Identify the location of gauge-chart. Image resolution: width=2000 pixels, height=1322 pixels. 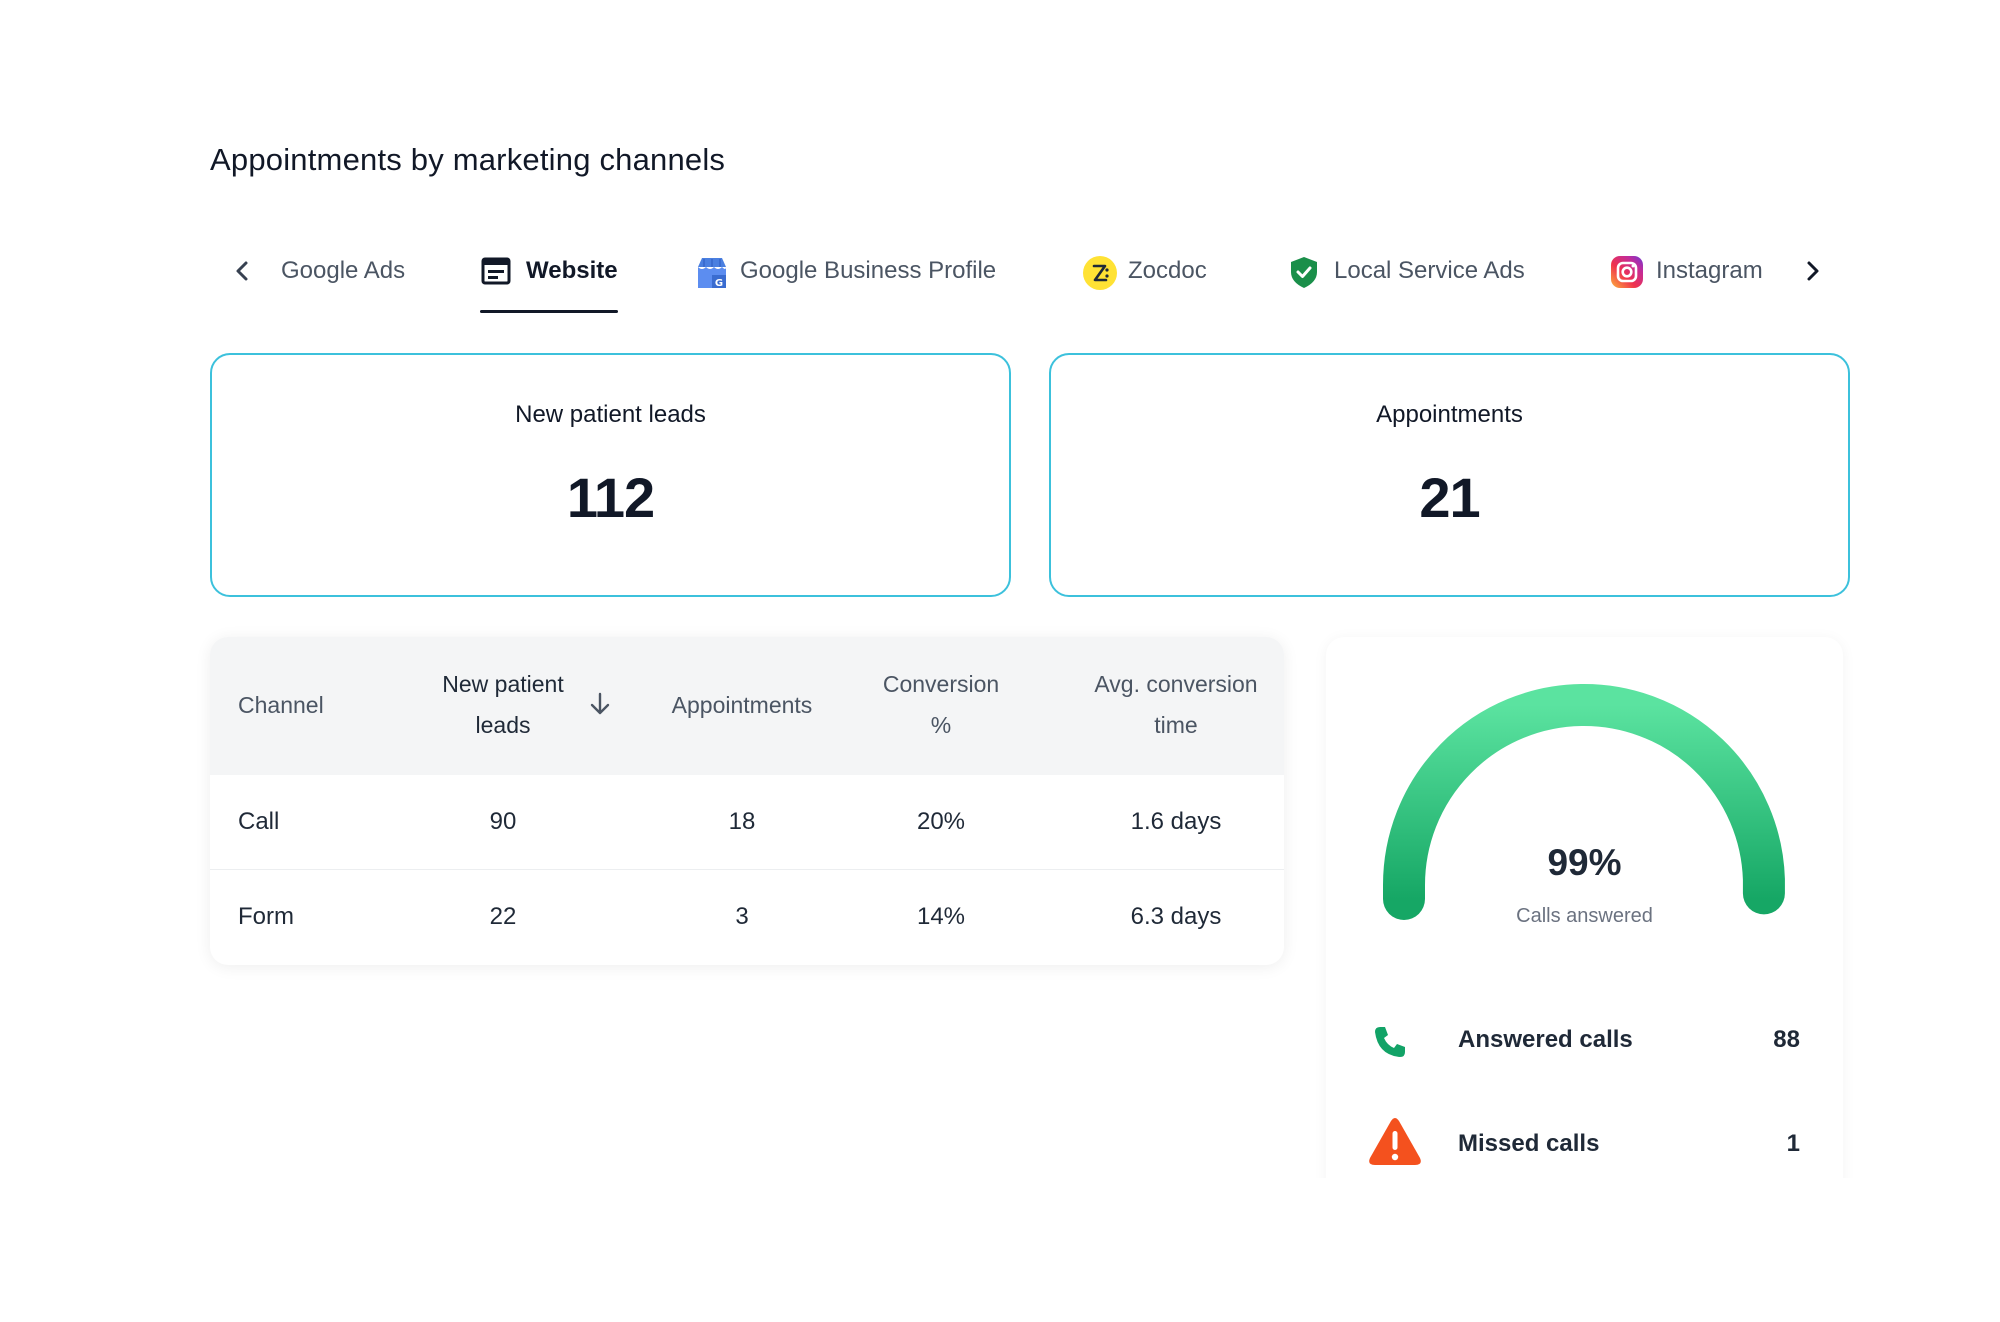
(1584, 802).